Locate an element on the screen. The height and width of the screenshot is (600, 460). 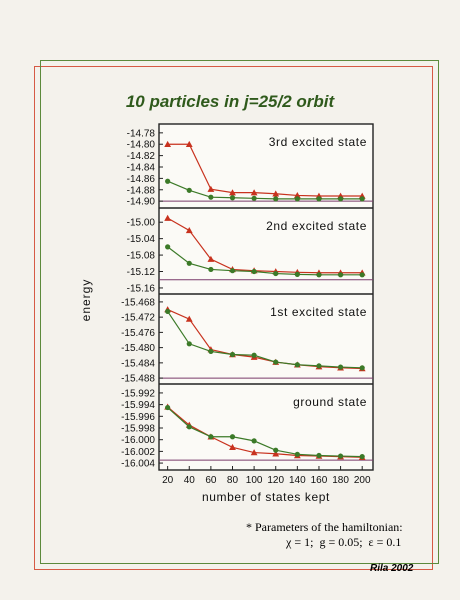
y-tick-label: -16.002 is located at coordinates (138, 452).